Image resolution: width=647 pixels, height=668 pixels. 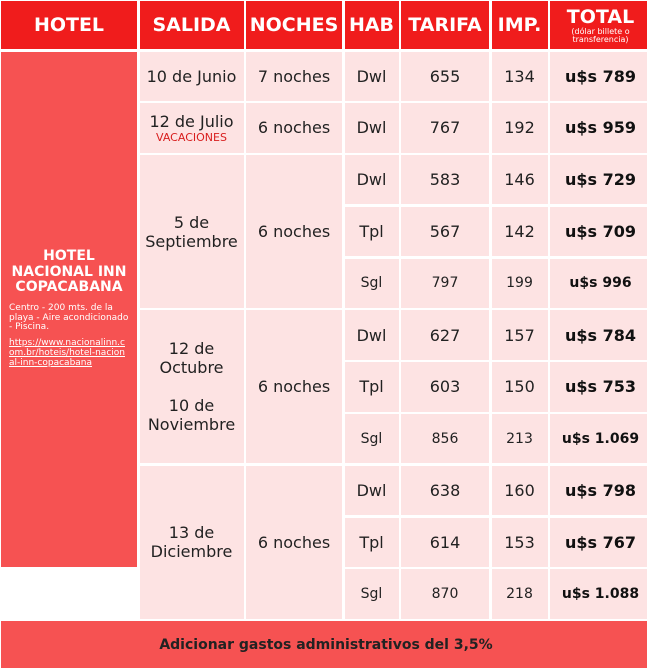 I want to click on cell-tarifa: 614, so click(x=445, y=542).